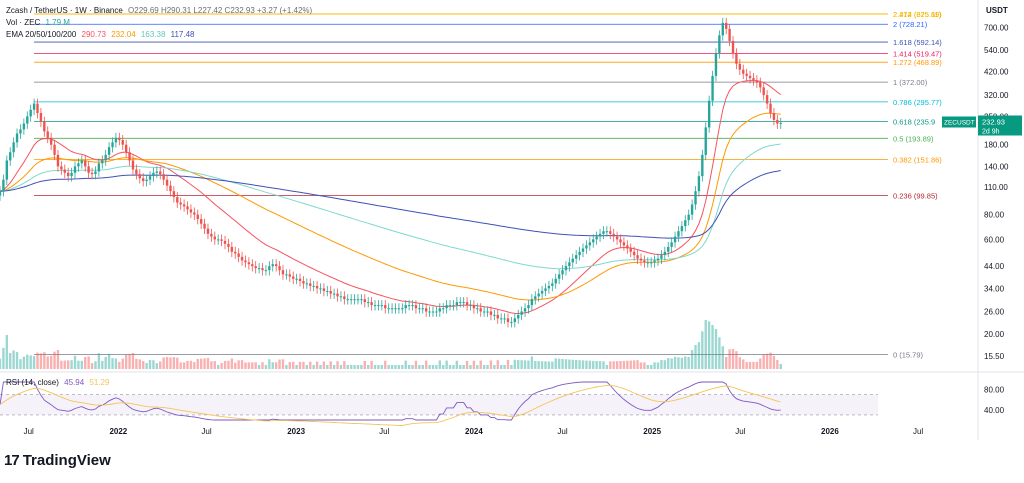  Describe the element at coordinates (997, 10) in the screenshot. I see `currency-label: USDT` at that location.